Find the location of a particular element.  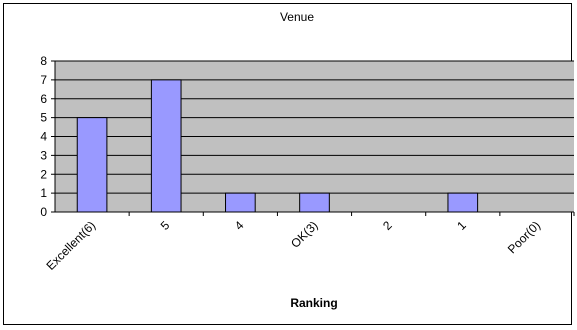

y-tick-label: 6 is located at coordinates (43, 99).